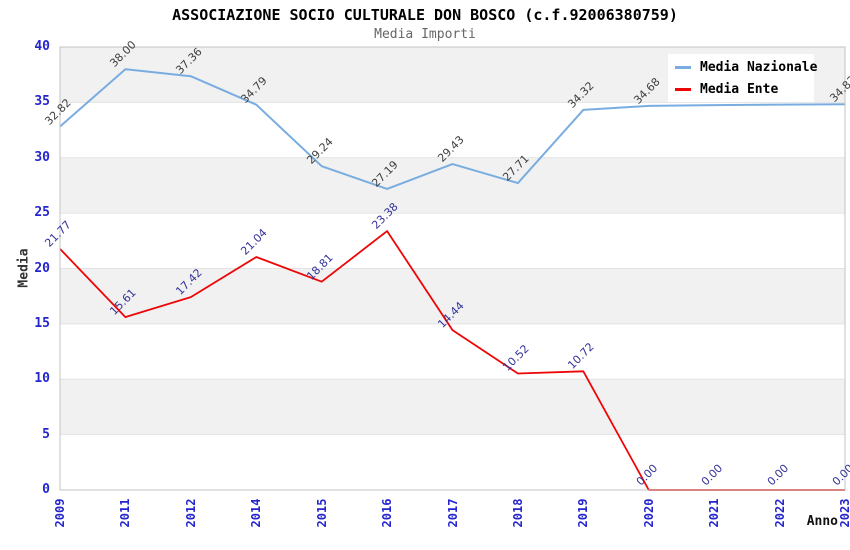 The width and height of the screenshot is (850, 550). Describe the element at coordinates (517, 513) in the screenshot. I see `x-tick-label: 2018` at that location.